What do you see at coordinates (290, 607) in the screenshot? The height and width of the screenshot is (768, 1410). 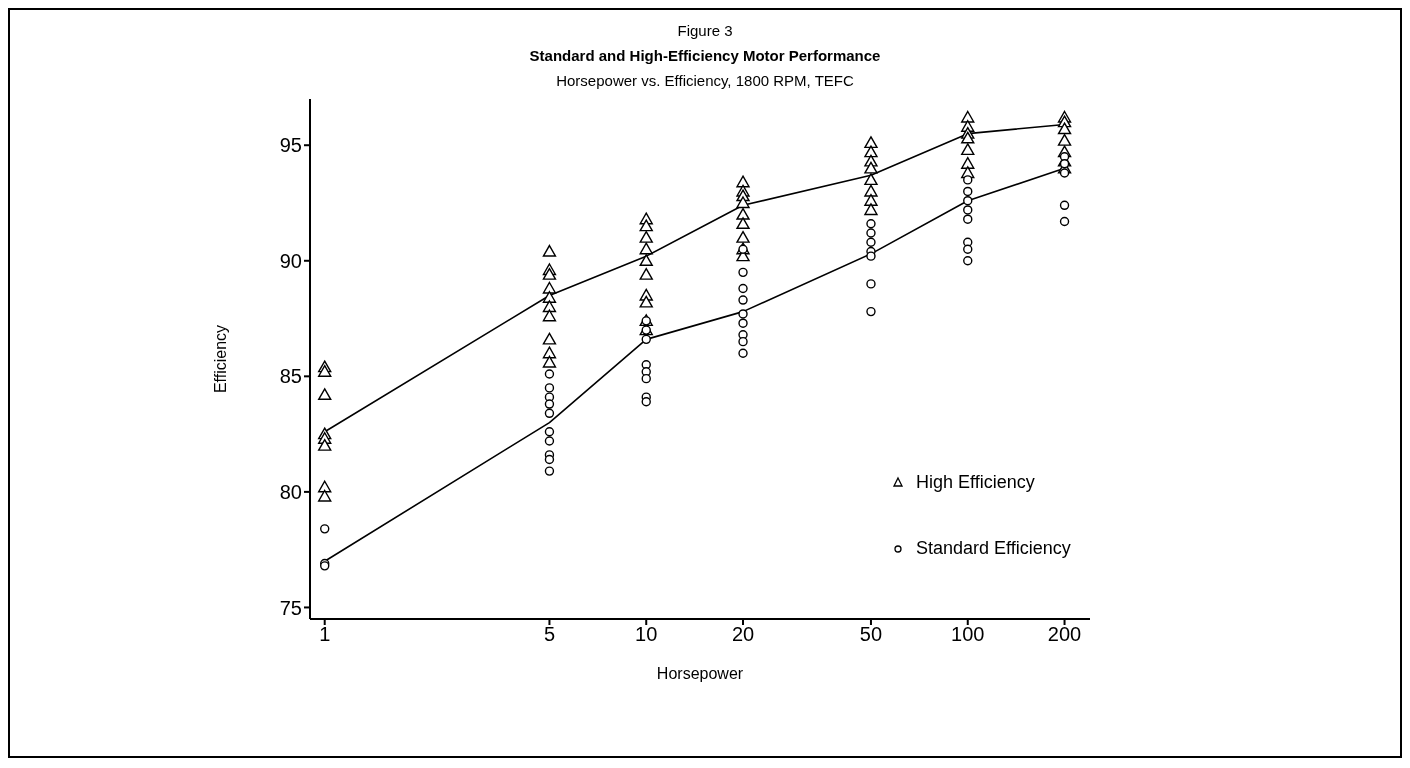 I see `y-tick-label: 75` at bounding box center [290, 607].